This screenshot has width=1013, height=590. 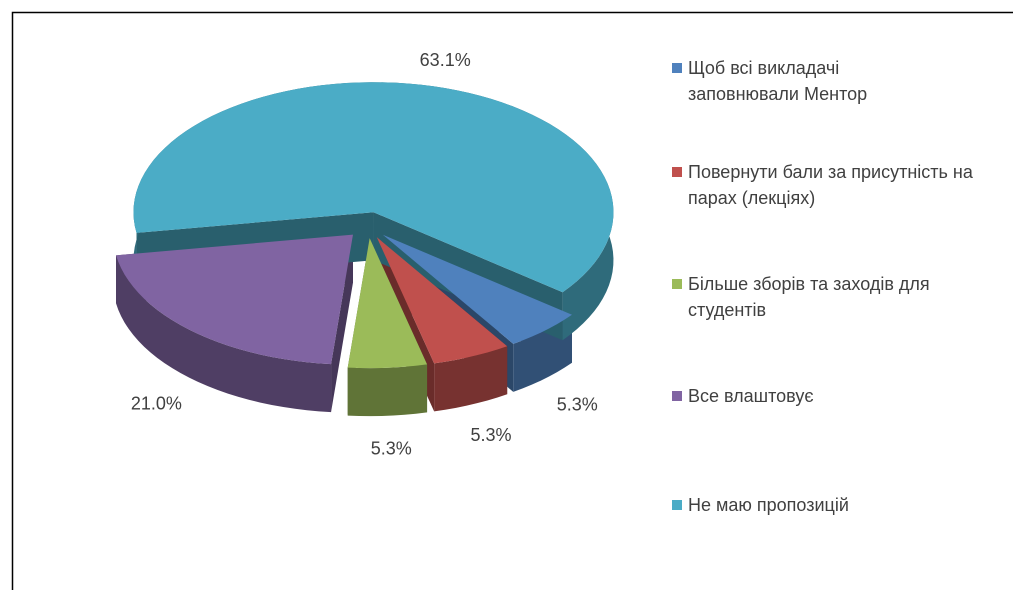 What do you see at coordinates (768, 505) in the screenshot?
I see `legend-label: Не маю пропозицій` at bounding box center [768, 505].